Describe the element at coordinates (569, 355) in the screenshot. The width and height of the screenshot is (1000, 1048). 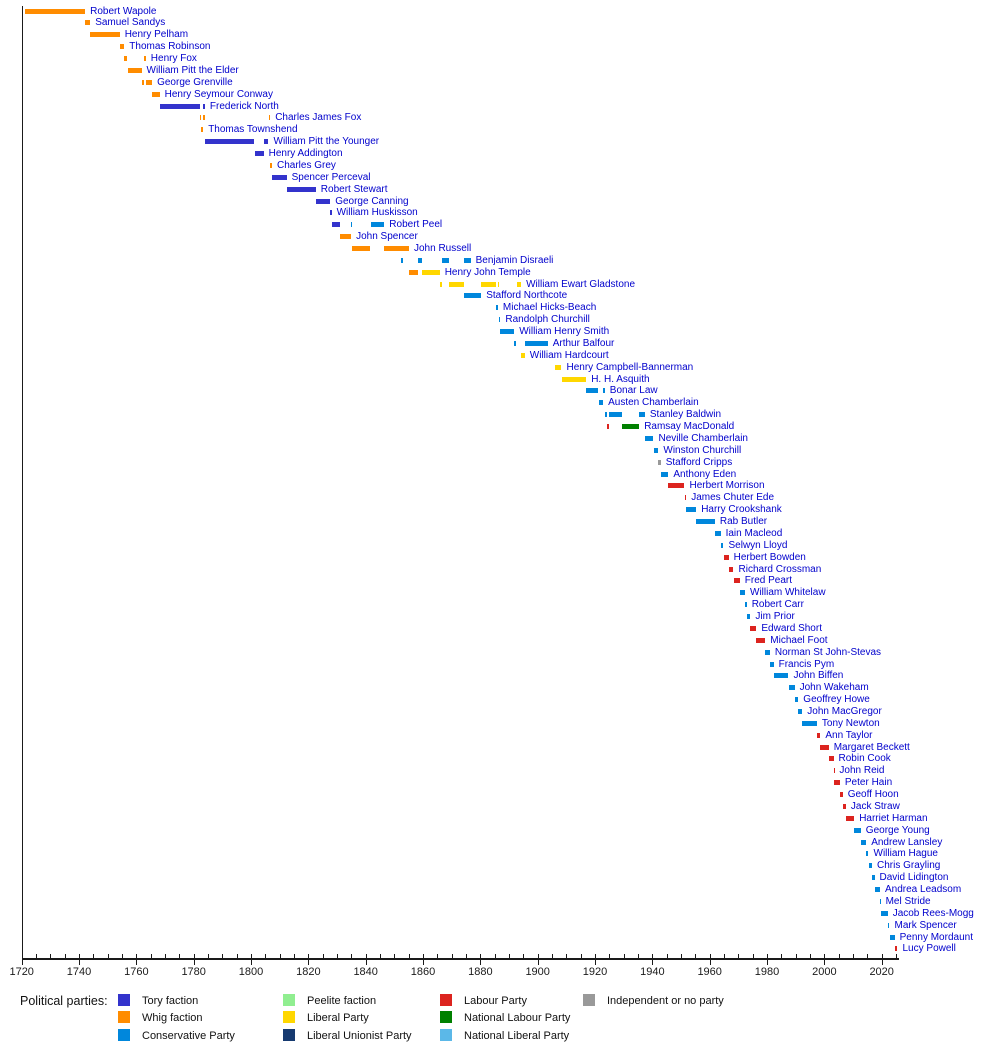
I see `person-name-link: William Hardcourt` at that location.